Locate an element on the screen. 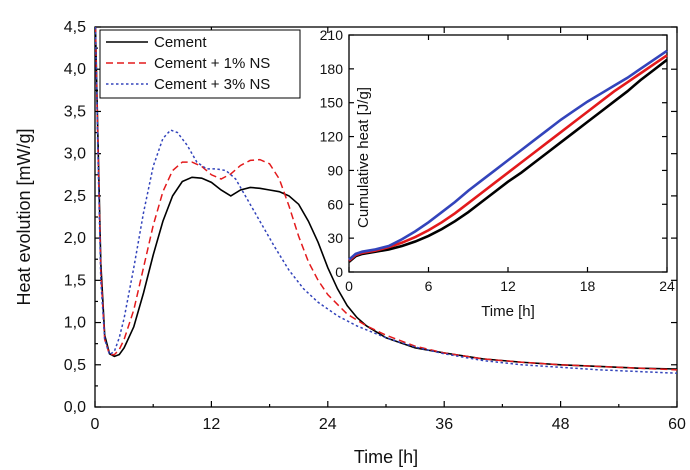 The height and width of the screenshot is (470, 690). inset-x-tick-label: 24 is located at coordinates (667, 286).